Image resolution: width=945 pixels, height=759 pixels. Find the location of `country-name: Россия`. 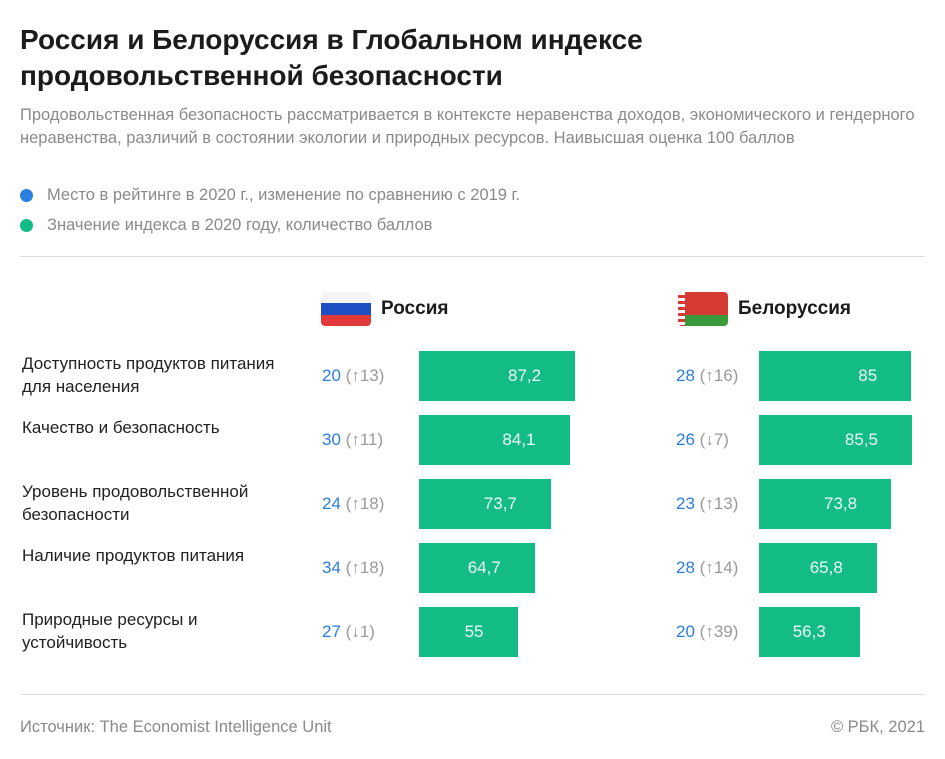

country-name: Россия is located at coordinates (415, 308).